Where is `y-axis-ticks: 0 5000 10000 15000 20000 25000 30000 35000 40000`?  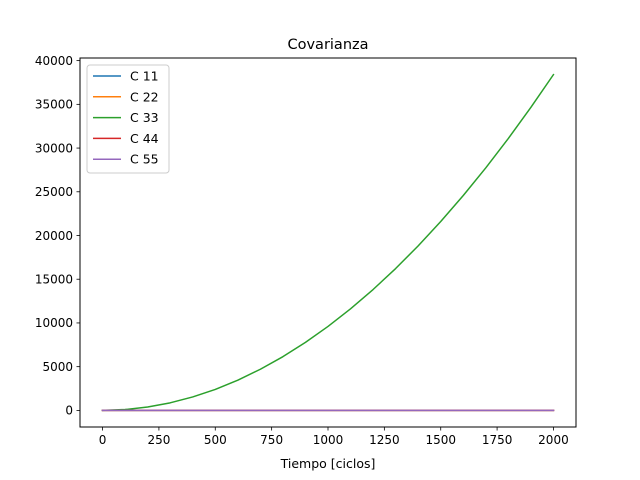
y-axis-ticks: 0 5000 10000 15000 20000 25000 30000 35000 40000 is located at coordinates (57, 236).